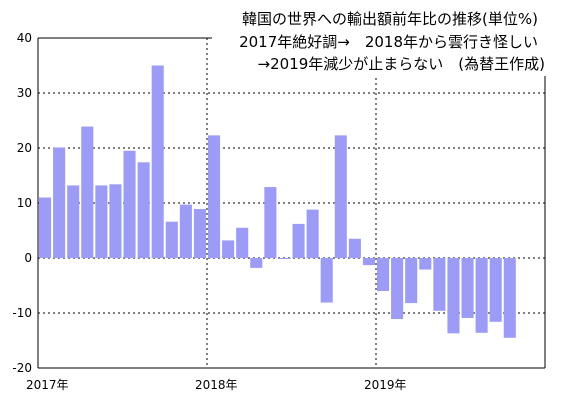 The height and width of the screenshot is (401, 567). What do you see at coordinates (22, 368) in the screenshot?
I see `y-tick-label: -20` at bounding box center [22, 368].